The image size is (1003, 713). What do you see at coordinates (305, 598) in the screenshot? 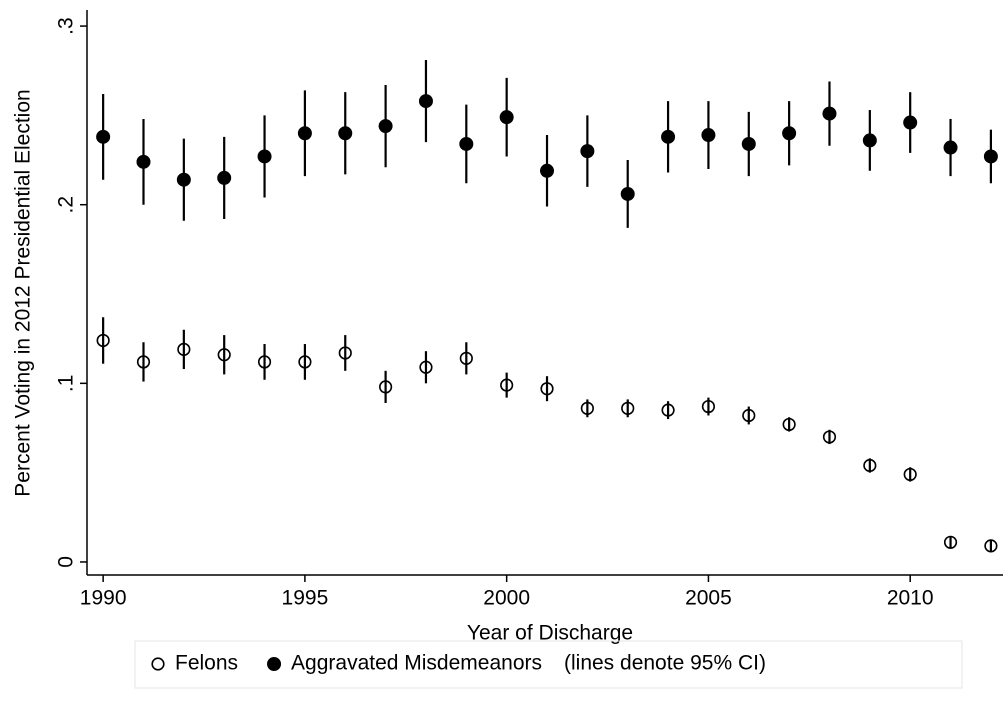
I see `x-tick-label: 1995` at bounding box center [305, 598].